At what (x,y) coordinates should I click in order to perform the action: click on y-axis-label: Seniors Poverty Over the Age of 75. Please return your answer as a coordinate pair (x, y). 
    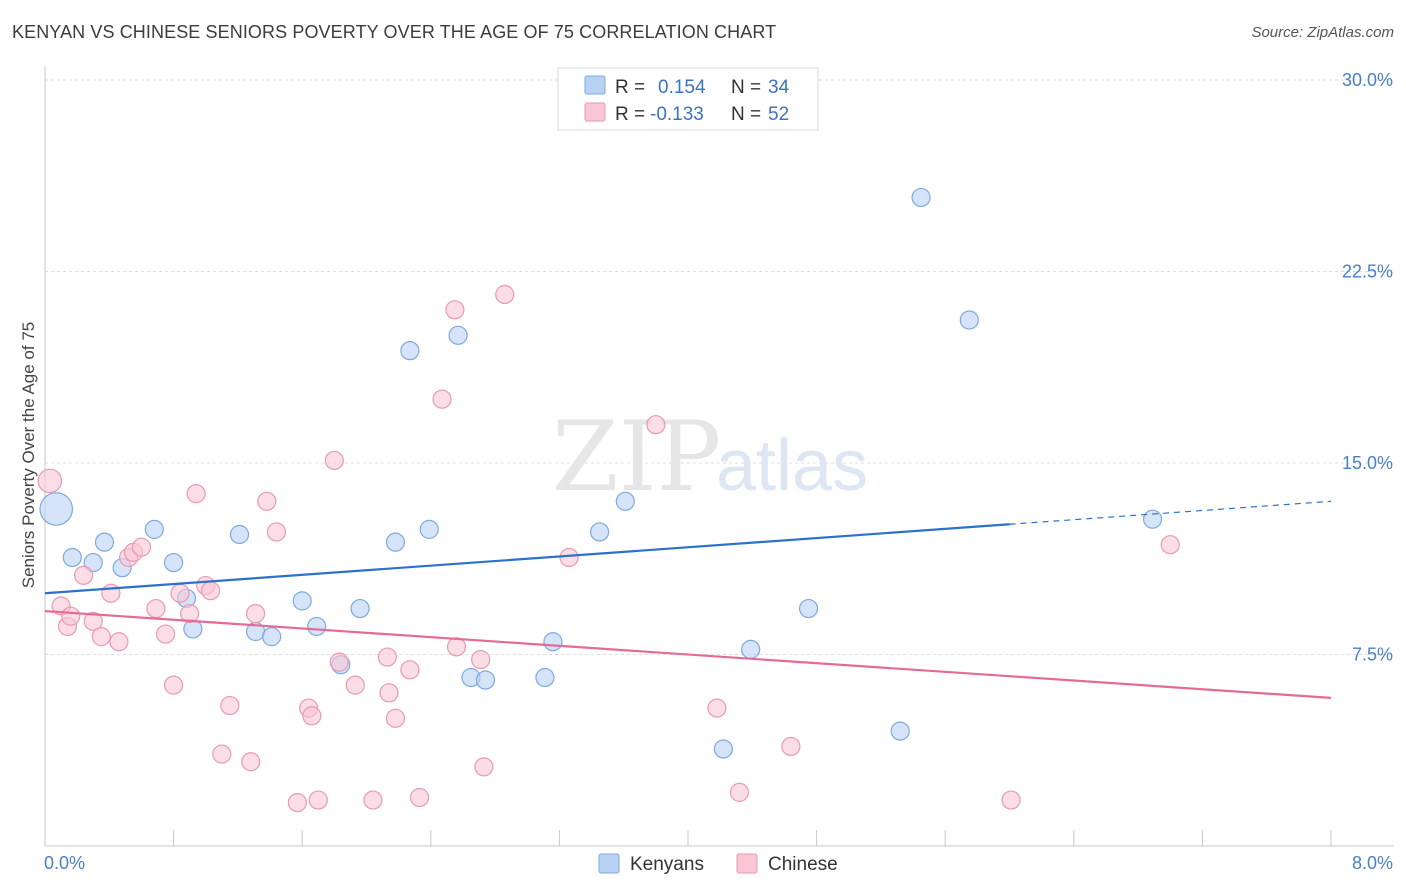
    Looking at the image, I should click on (28, 455).